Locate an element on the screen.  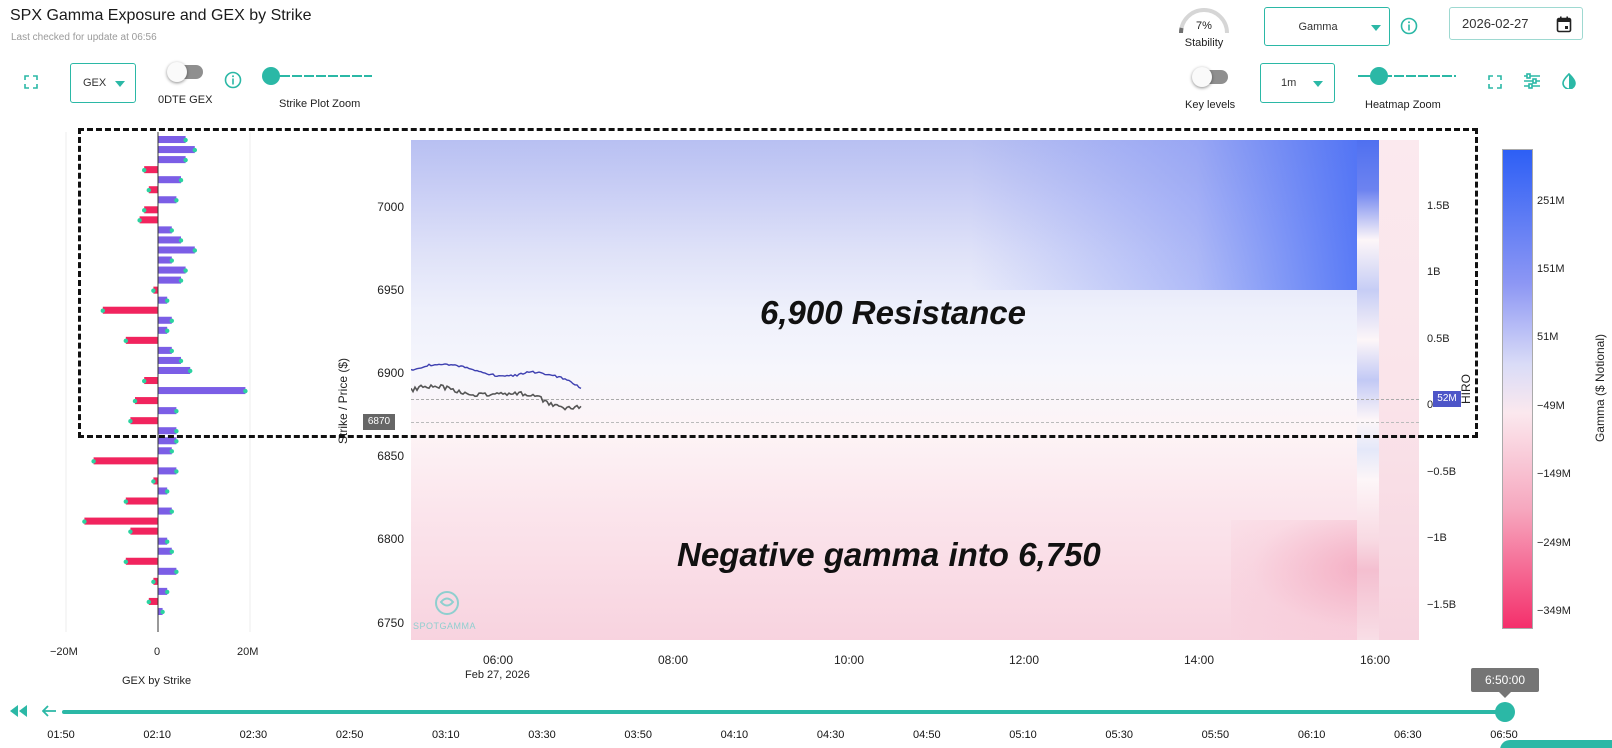
colorbar-tick: 251M is located at coordinates (1551, 201).